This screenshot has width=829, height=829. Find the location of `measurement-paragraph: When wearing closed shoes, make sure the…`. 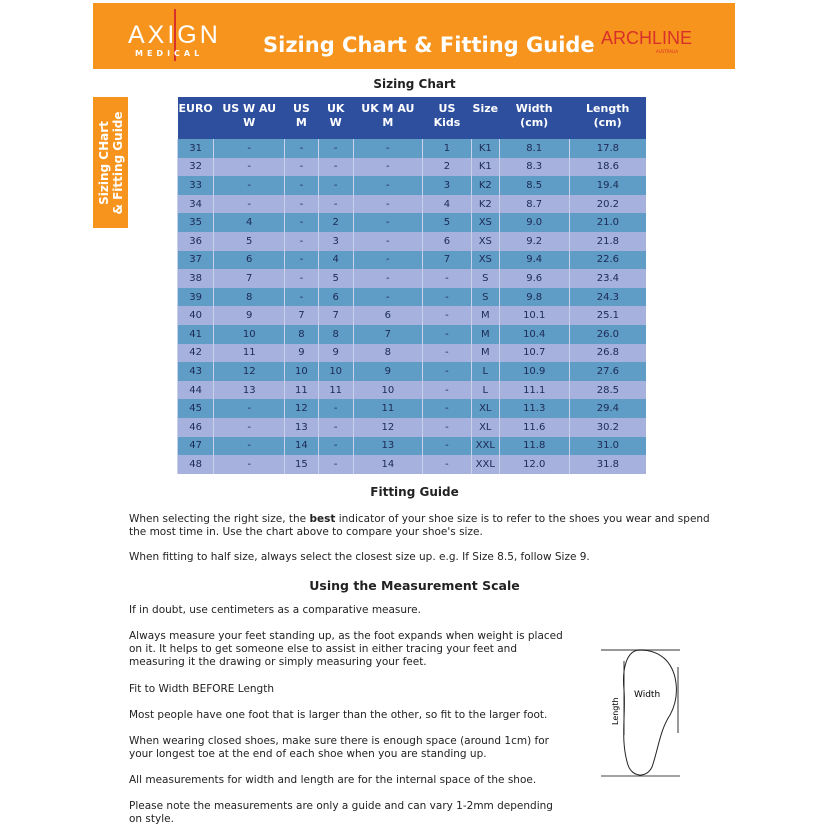

measurement-paragraph: When wearing closed shoes, make sure the… is located at coordinates (339, 747).